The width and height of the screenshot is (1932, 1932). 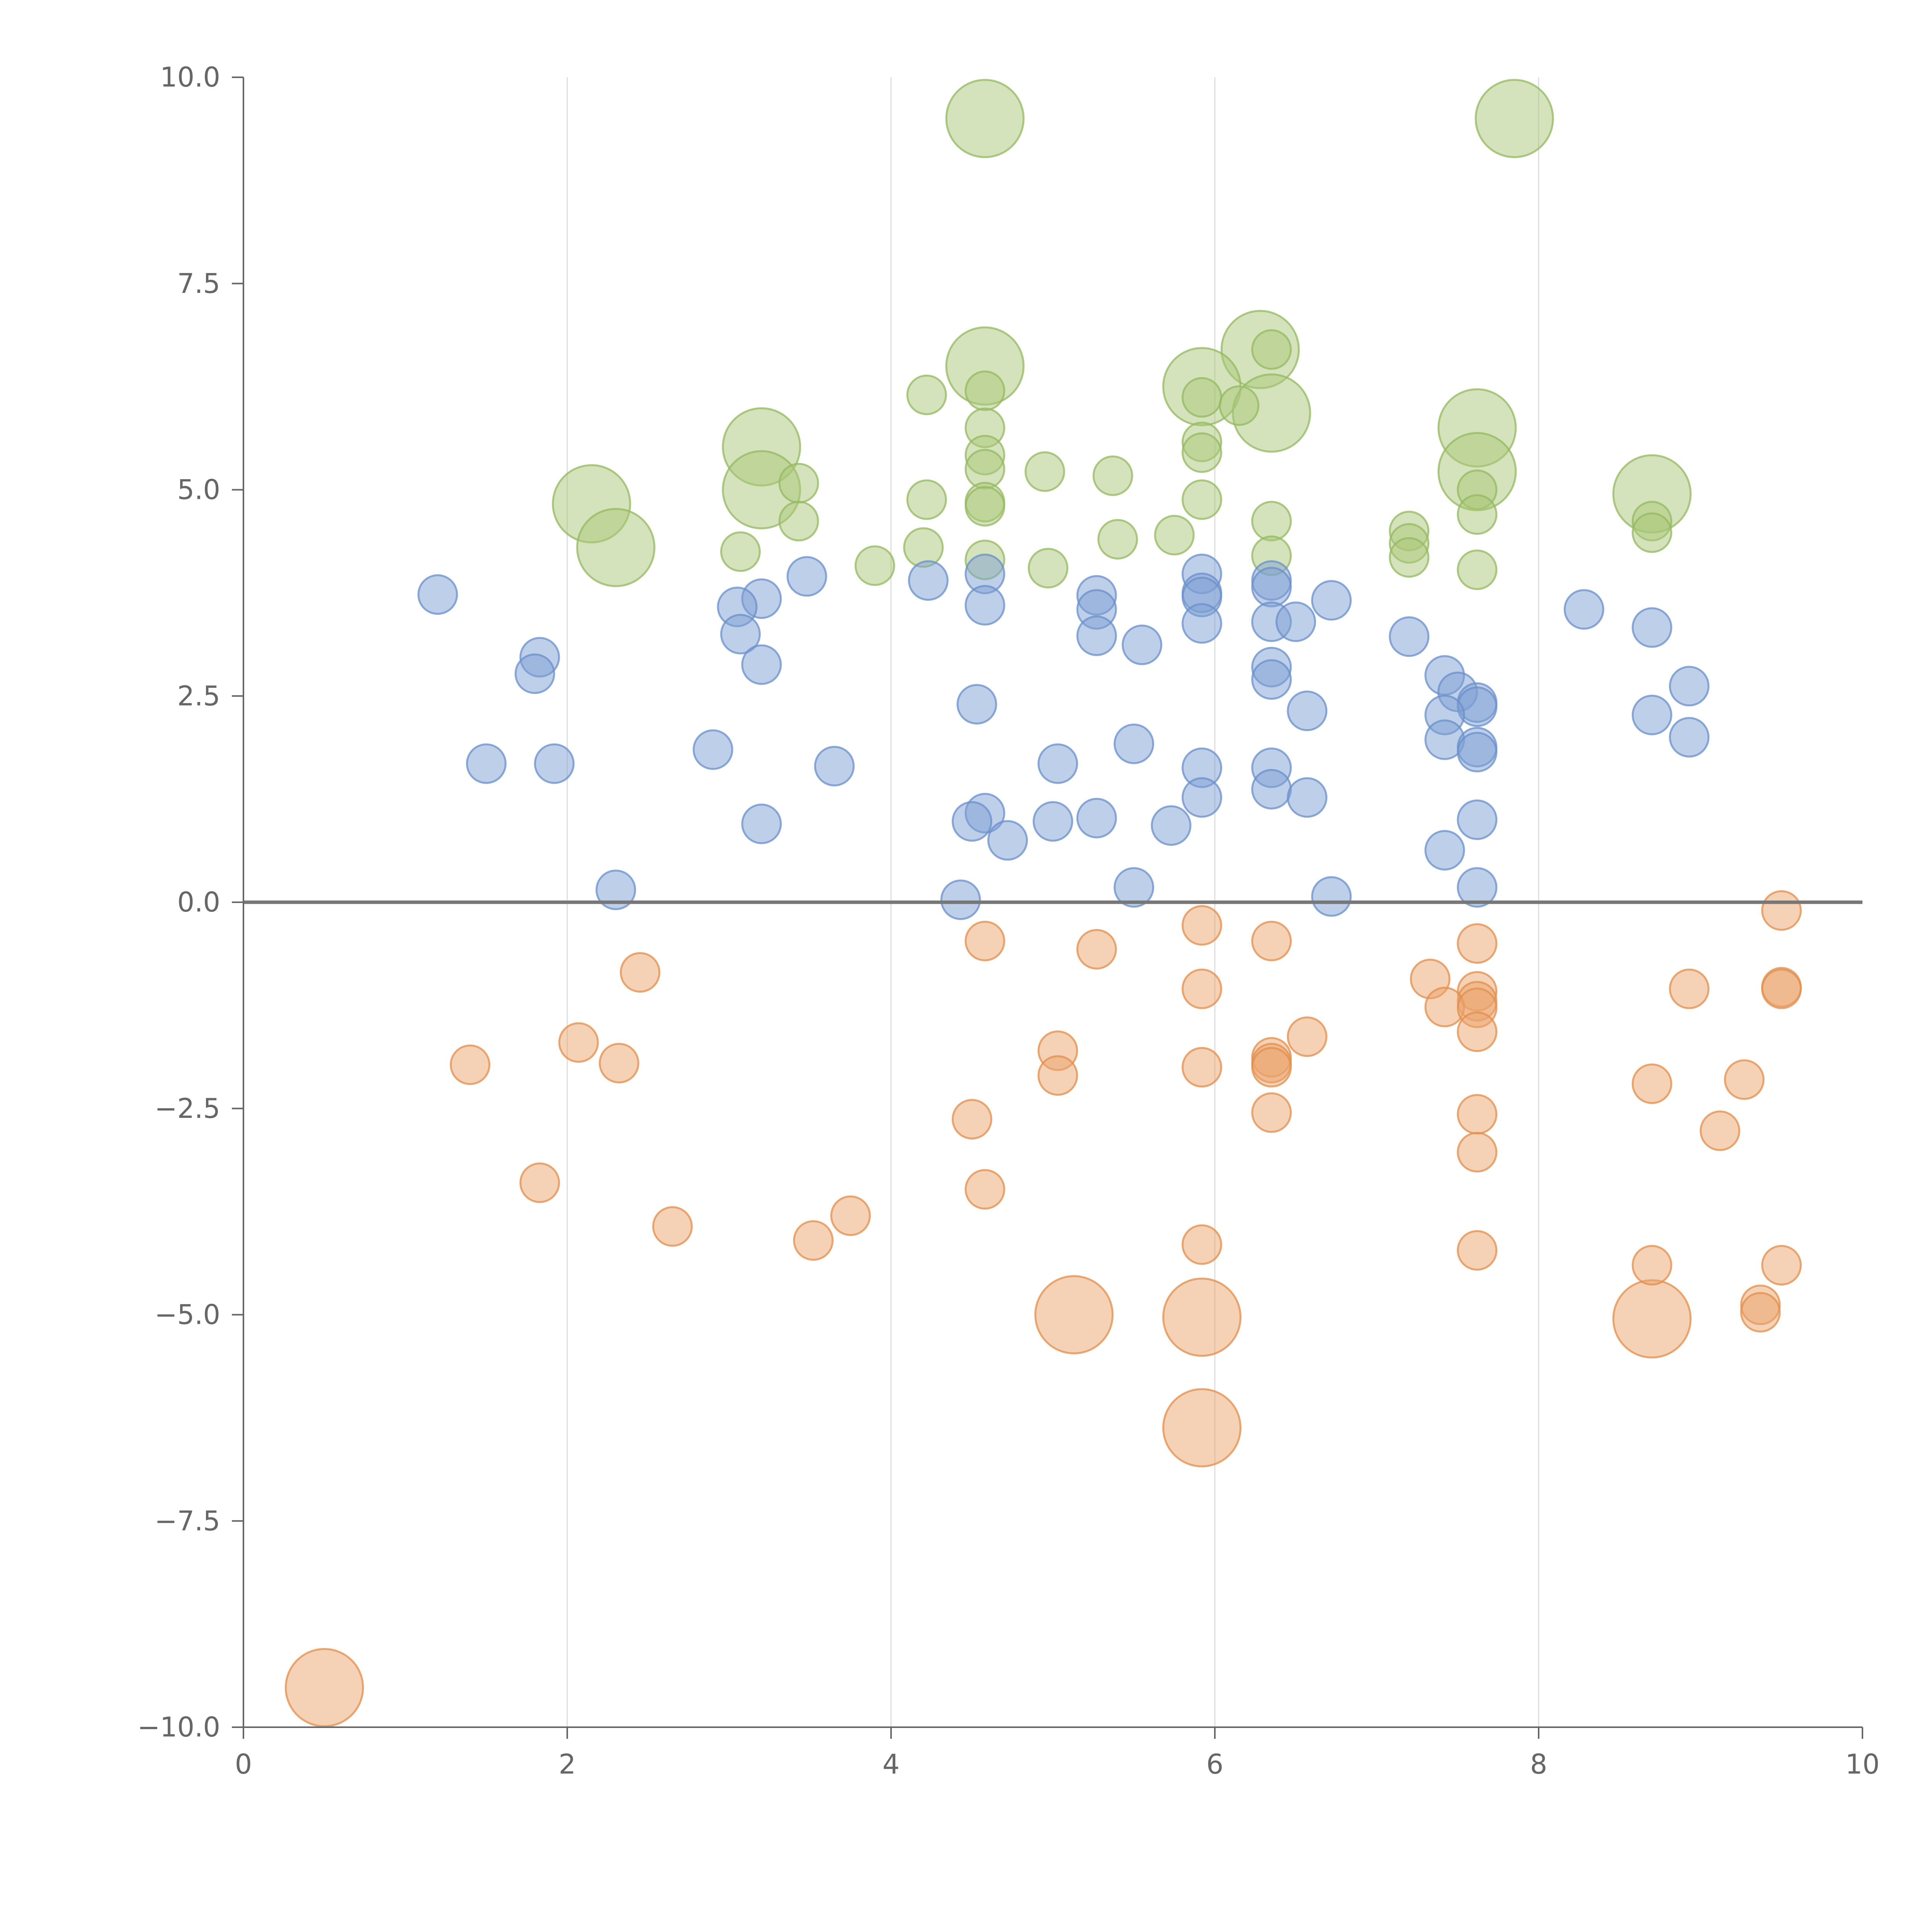 What do you see at coordinates (198, 902) in the screenshot?
I see `y-tick-label: 0.0` at bounding box center [198, 902].